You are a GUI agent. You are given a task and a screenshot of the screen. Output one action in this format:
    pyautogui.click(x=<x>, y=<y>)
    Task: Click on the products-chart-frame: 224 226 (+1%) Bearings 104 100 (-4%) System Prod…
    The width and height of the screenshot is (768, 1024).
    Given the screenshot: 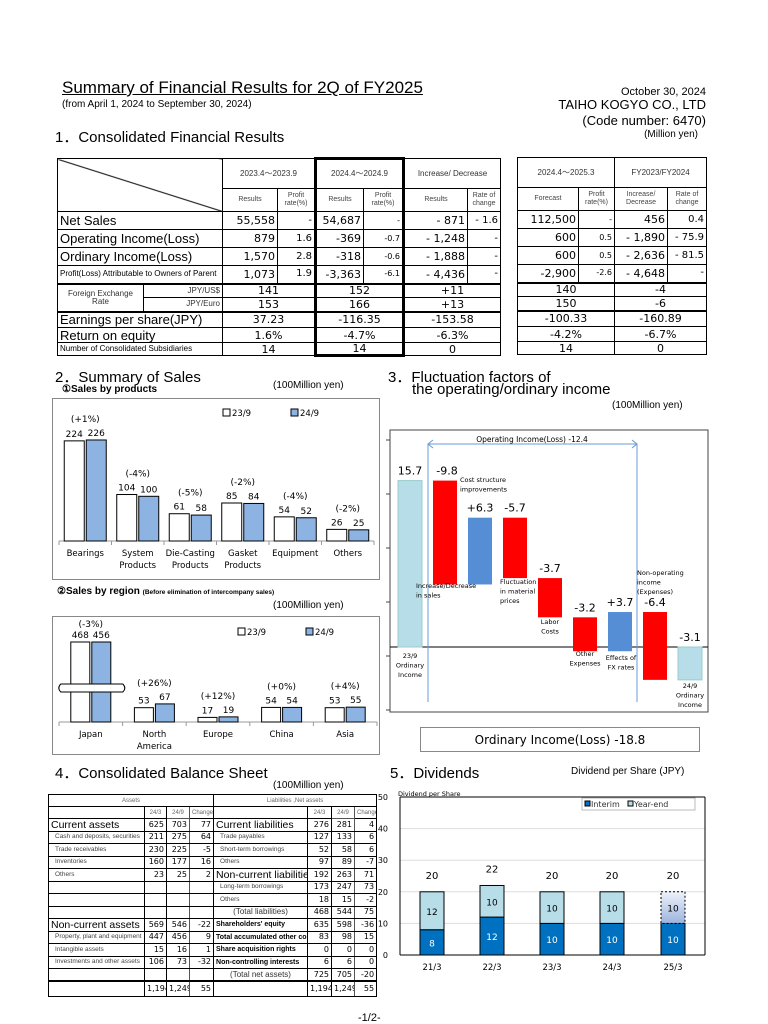 What is the action you would take?
    pyautogui.click(x=216, y=489)
    